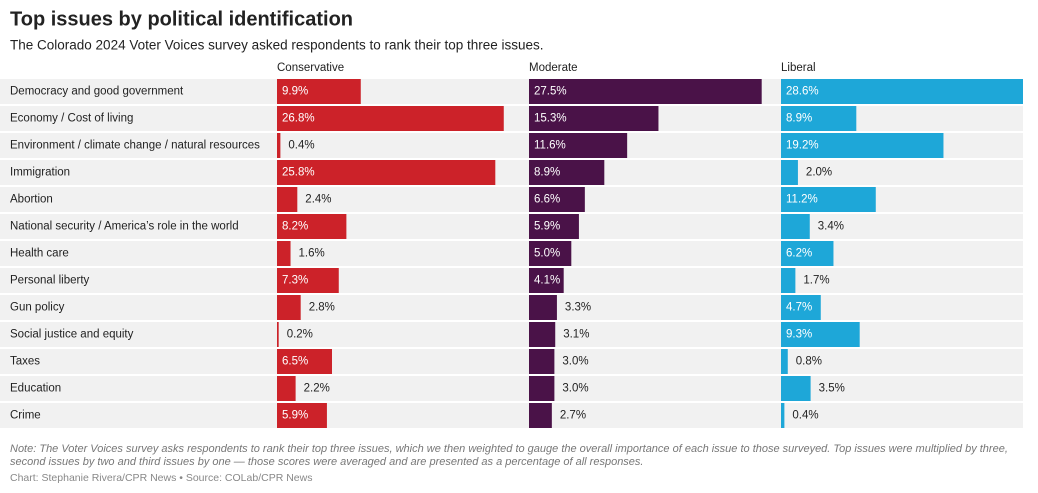 The height and width of the screenshot is (493, 1038). What do you see at coordinates (802, 200) in the screenshot?
I see `value-label: 11.2%` at bounding box center [802, 200].